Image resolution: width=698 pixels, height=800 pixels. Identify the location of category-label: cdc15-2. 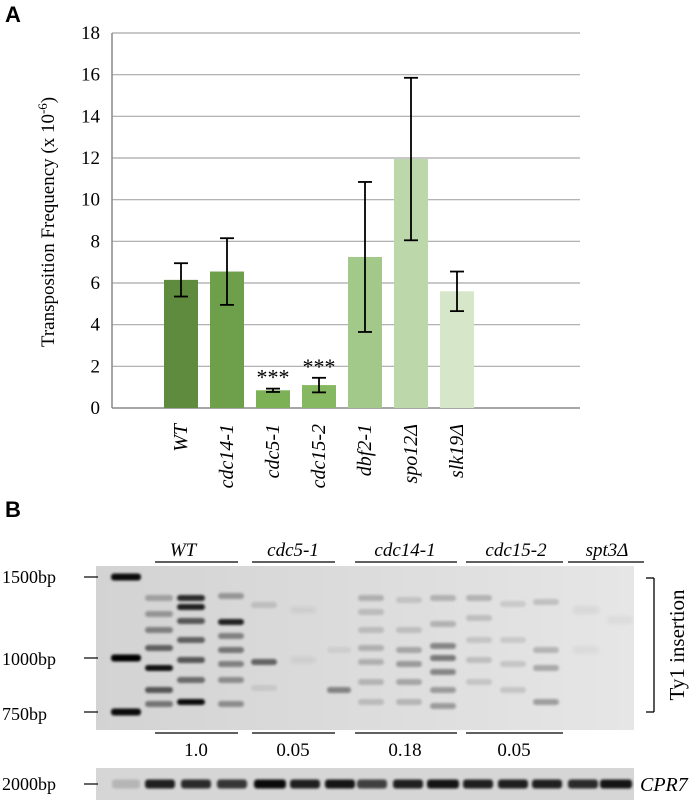
(319, 456).